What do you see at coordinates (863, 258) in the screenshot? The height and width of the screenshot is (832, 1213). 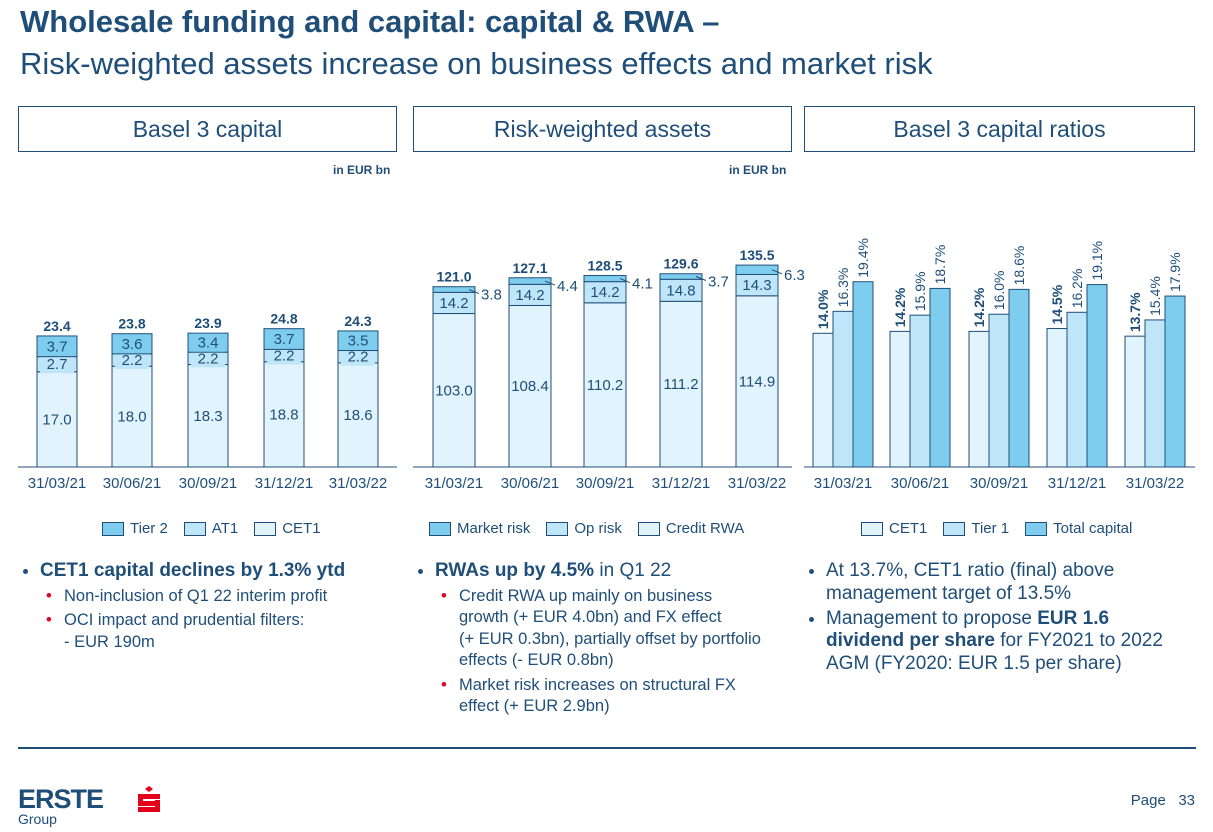 I see `bar-value-label: 19.4%` at bounding box center [863, 258].